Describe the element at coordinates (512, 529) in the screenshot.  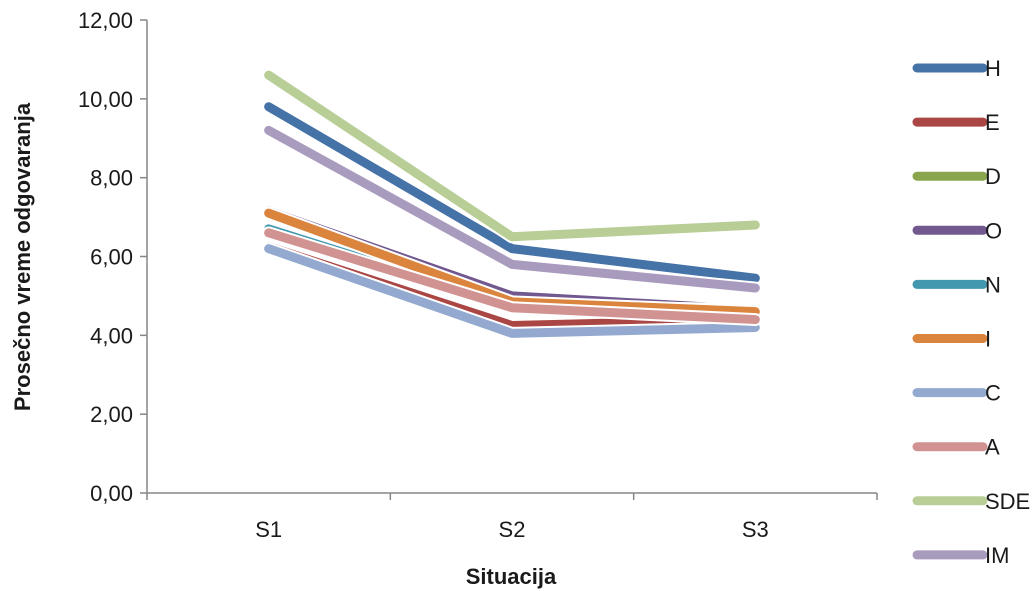
I see `x-tick-label: S2` at that location.